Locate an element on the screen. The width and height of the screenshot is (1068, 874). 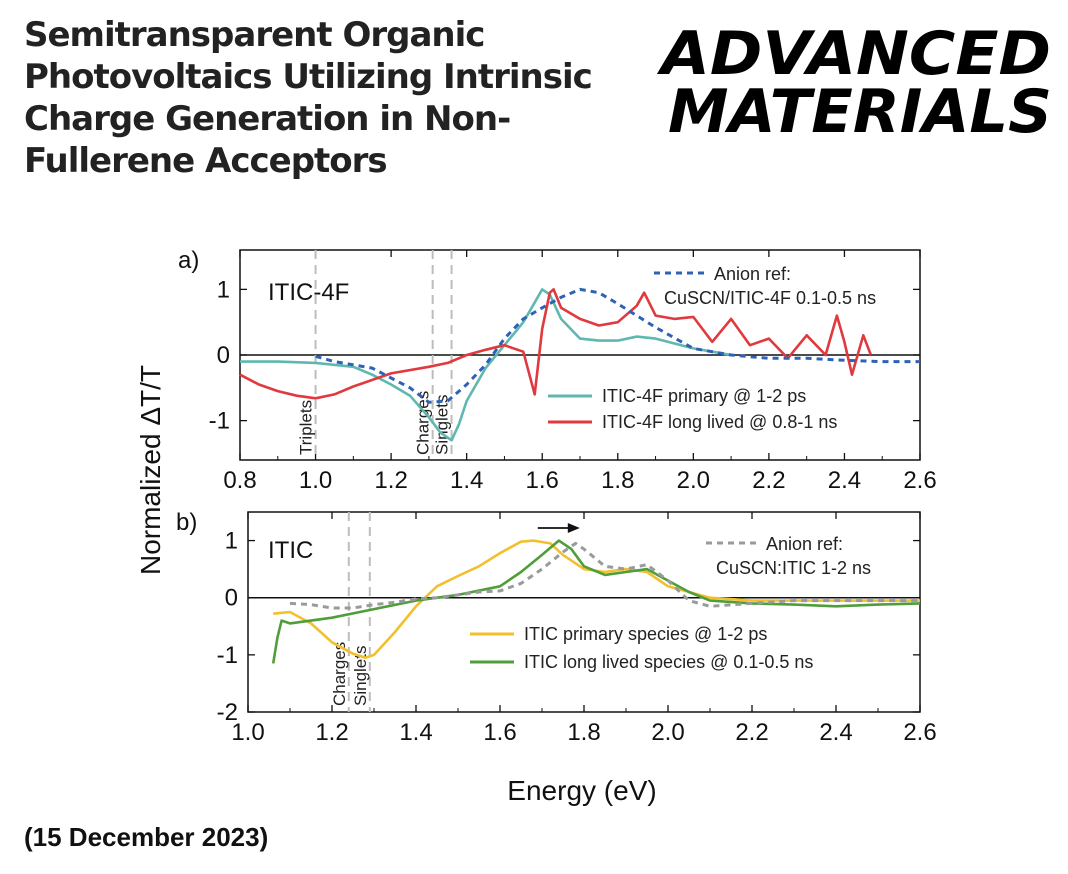
journal-logo: ADVANCED MATERIALS is located at coordinates (854, 82).